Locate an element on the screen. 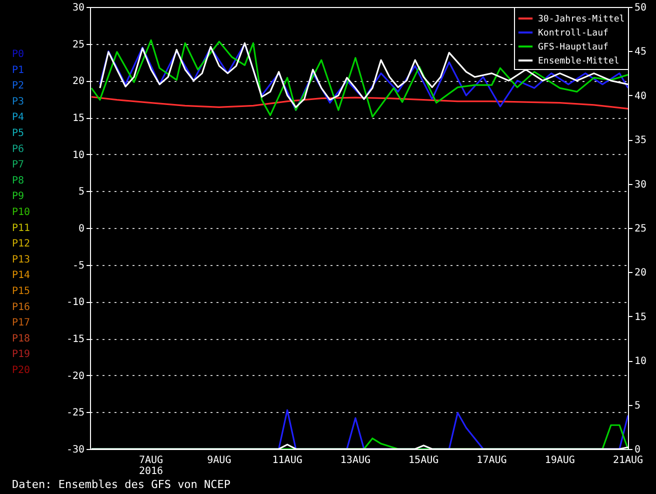 This screenshot has width=656, height=494. legend-label: P18 is located at coordinates (21, 338).